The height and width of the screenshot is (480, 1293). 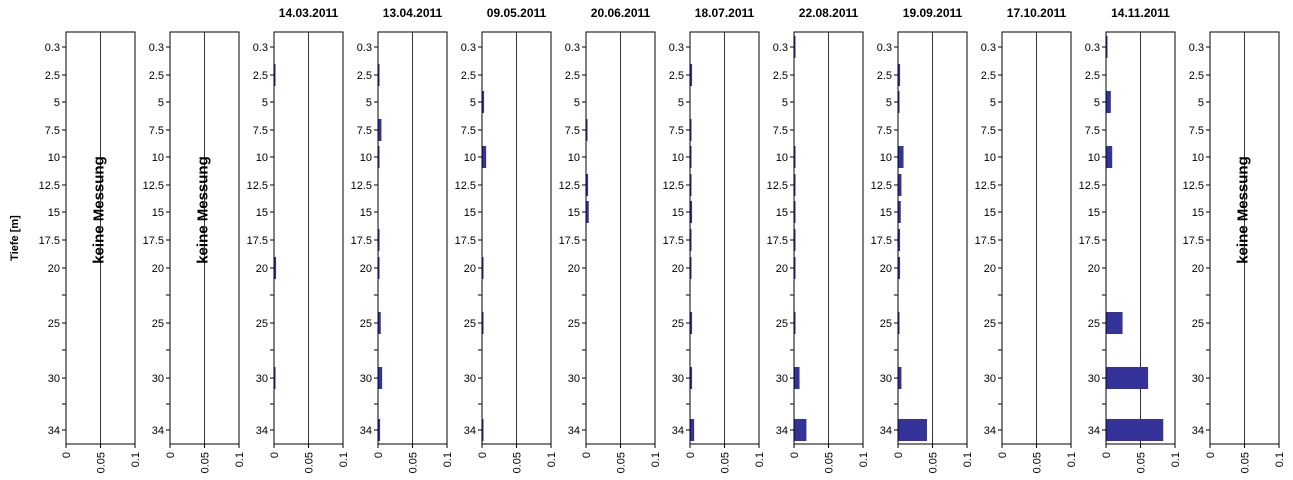 What do you see at coordinates (829, 13) in the screenshot?
I see `panel-title: 22.08.2011` at bounding box center [829, 13].